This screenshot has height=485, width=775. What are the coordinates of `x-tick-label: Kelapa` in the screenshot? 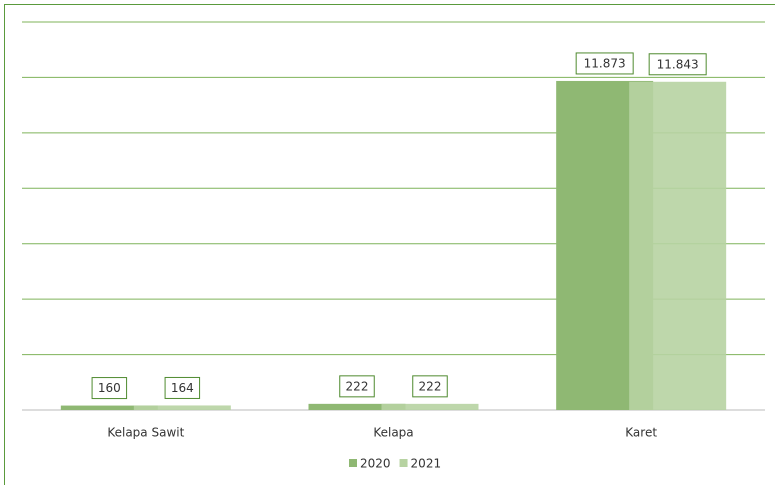 It's located at (393, 433).